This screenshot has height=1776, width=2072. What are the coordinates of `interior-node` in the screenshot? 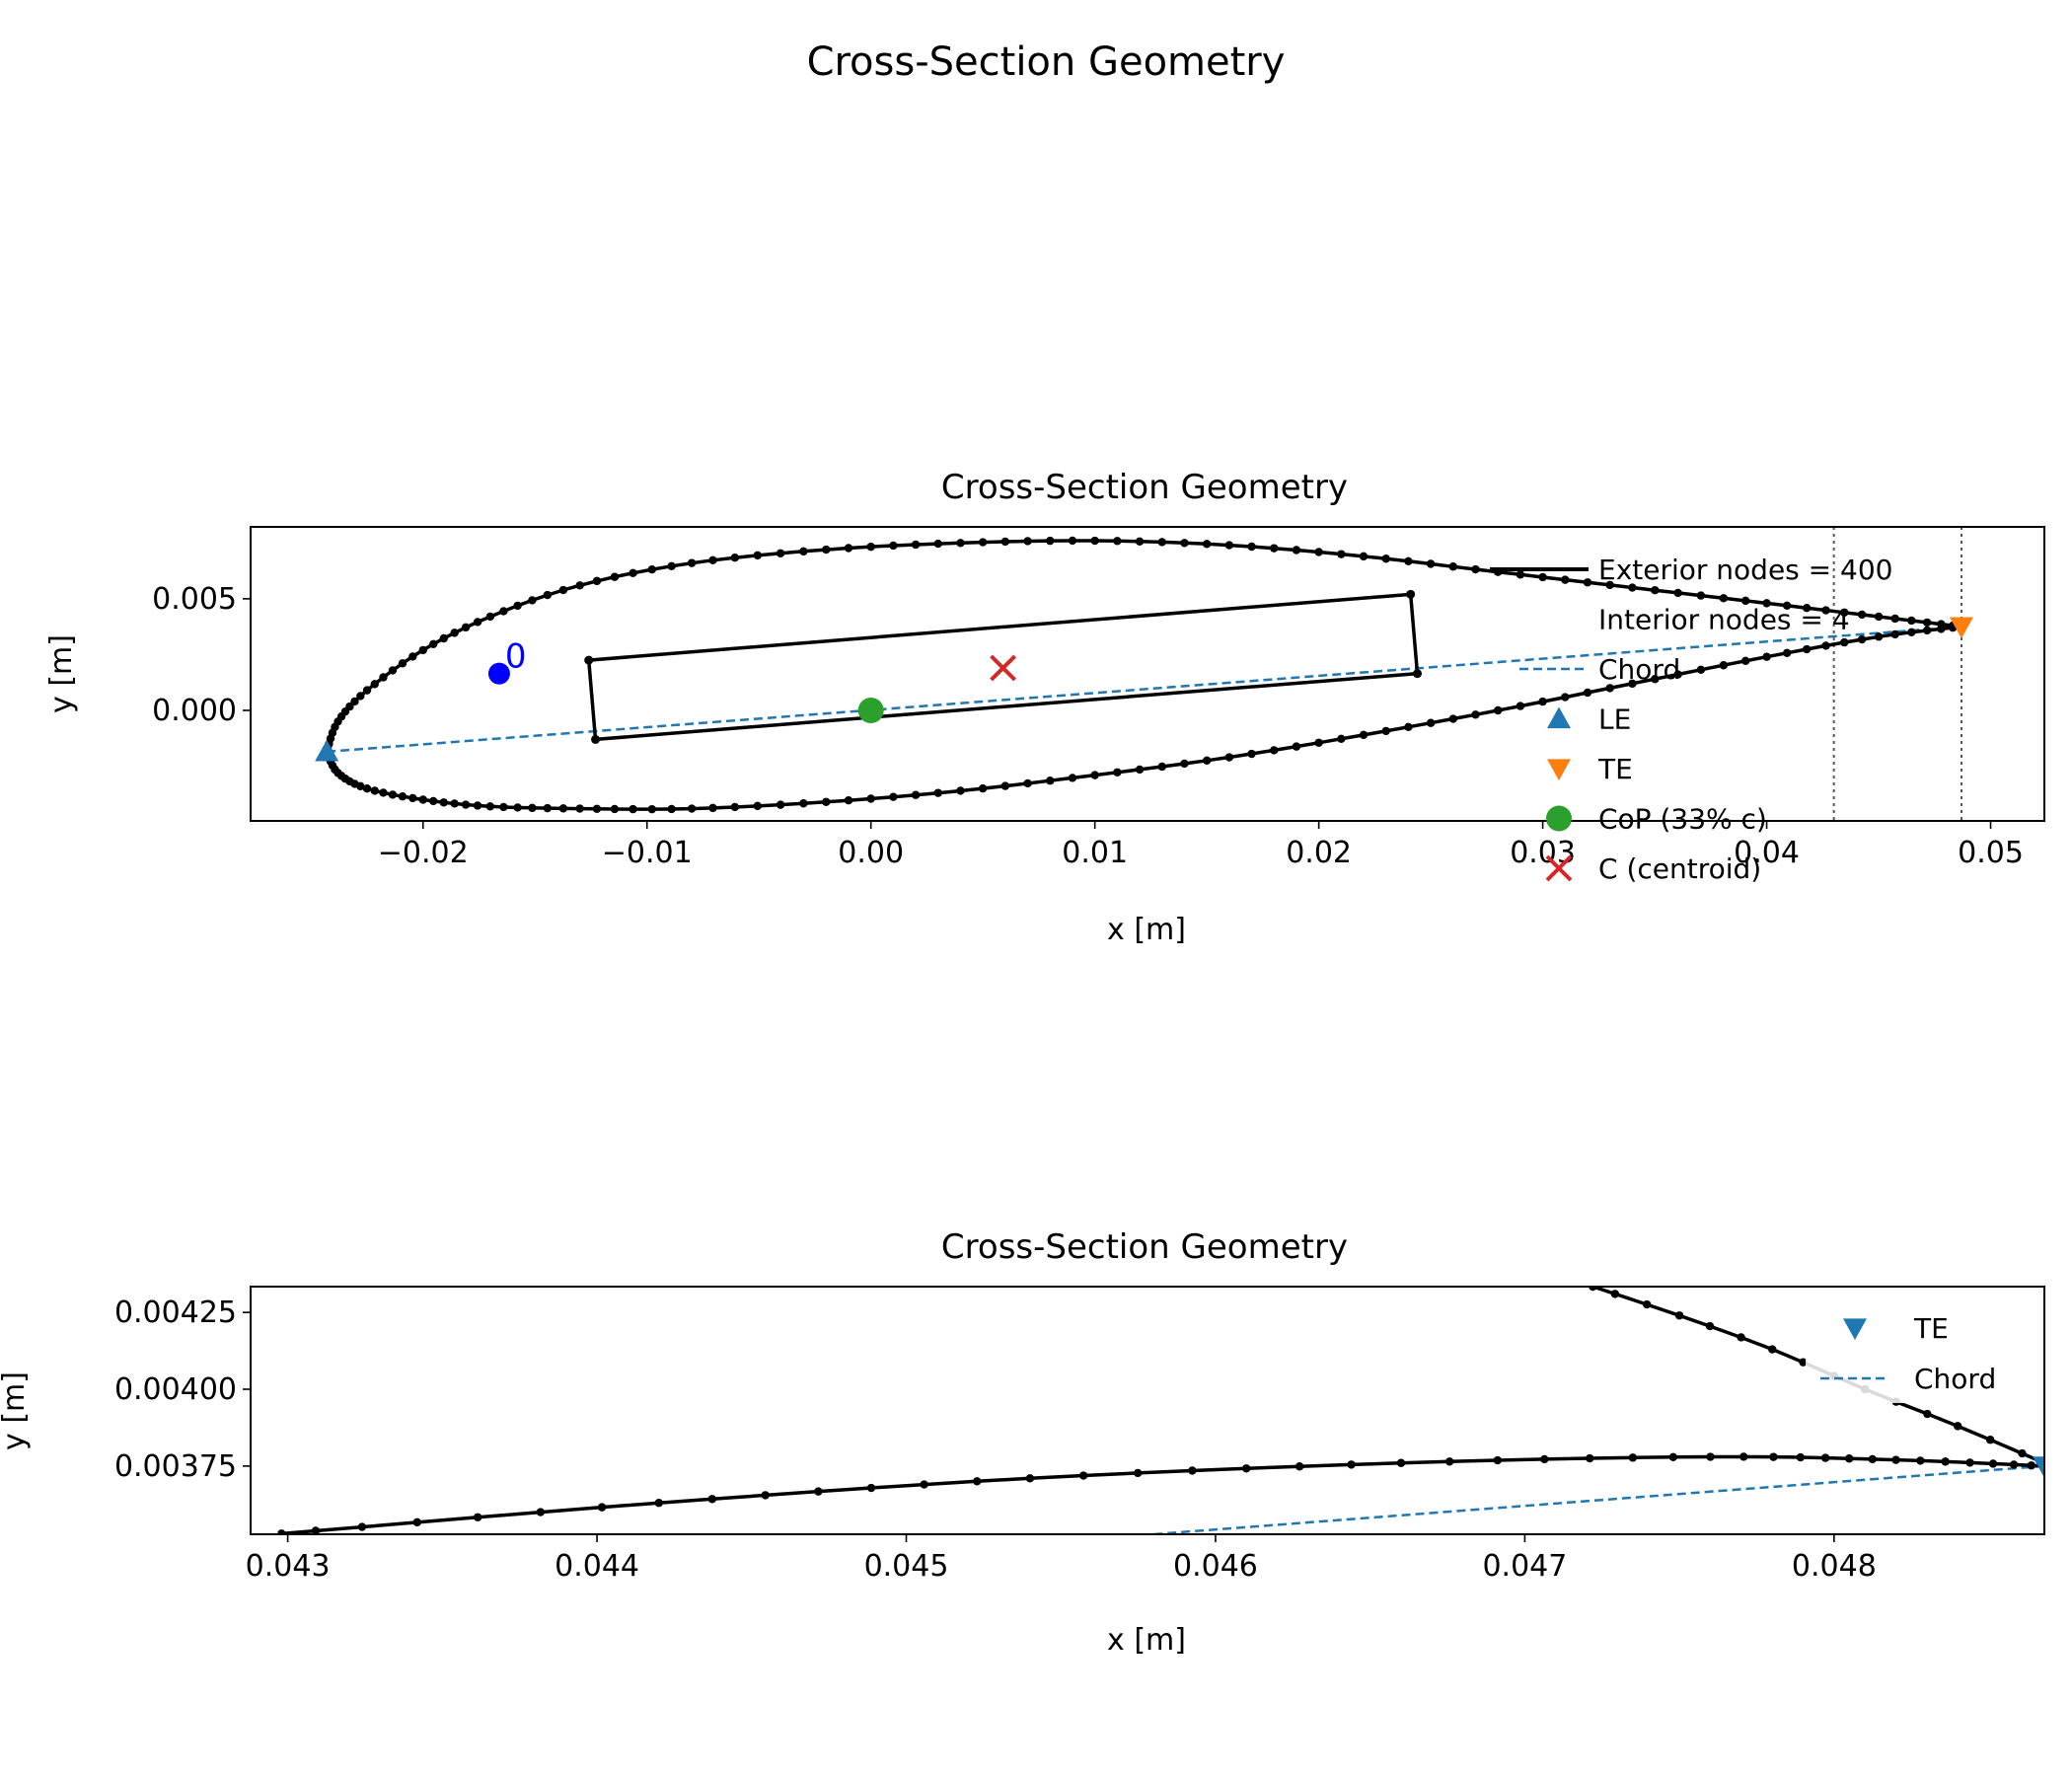 It's located at (596, 739).